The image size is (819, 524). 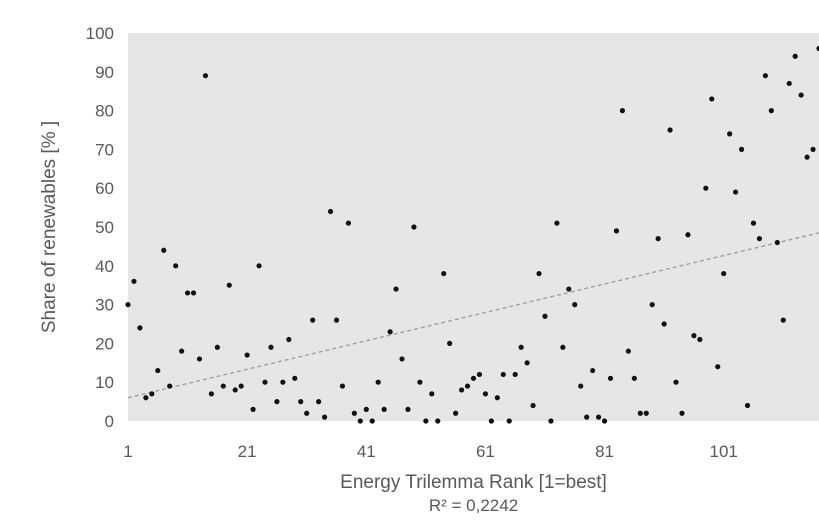 I want to click on y-tick-label: 80, so click(x=104, y=111).